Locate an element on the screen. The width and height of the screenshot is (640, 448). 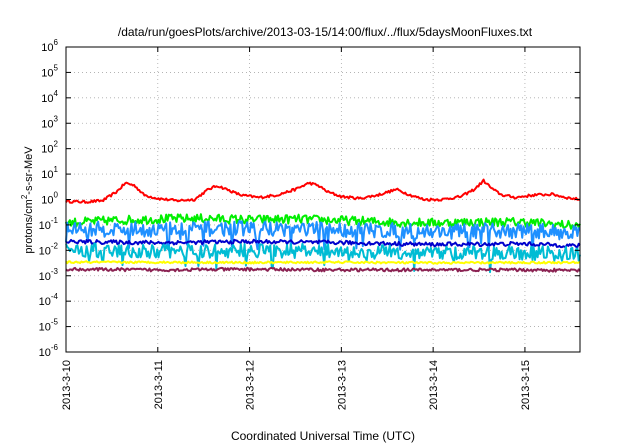
x-axis-label: Coordinated Universal Time (UTC) is located at coordinates (323, 436).